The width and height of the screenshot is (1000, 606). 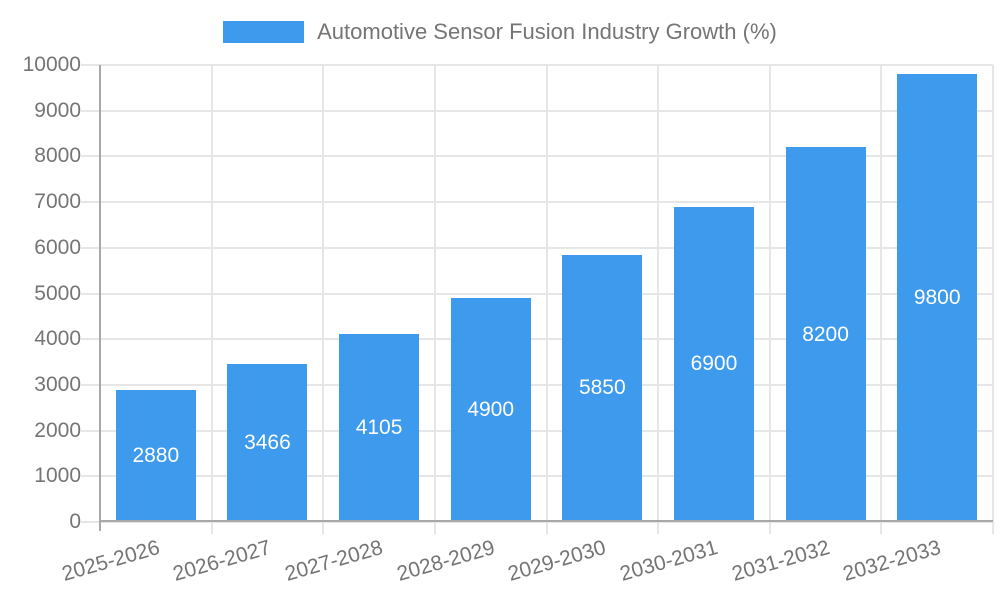 What do you see at coordinates (75, 521) in the screenshot?
I see `y-tick-label: 0` at bounding box center [75, 521].